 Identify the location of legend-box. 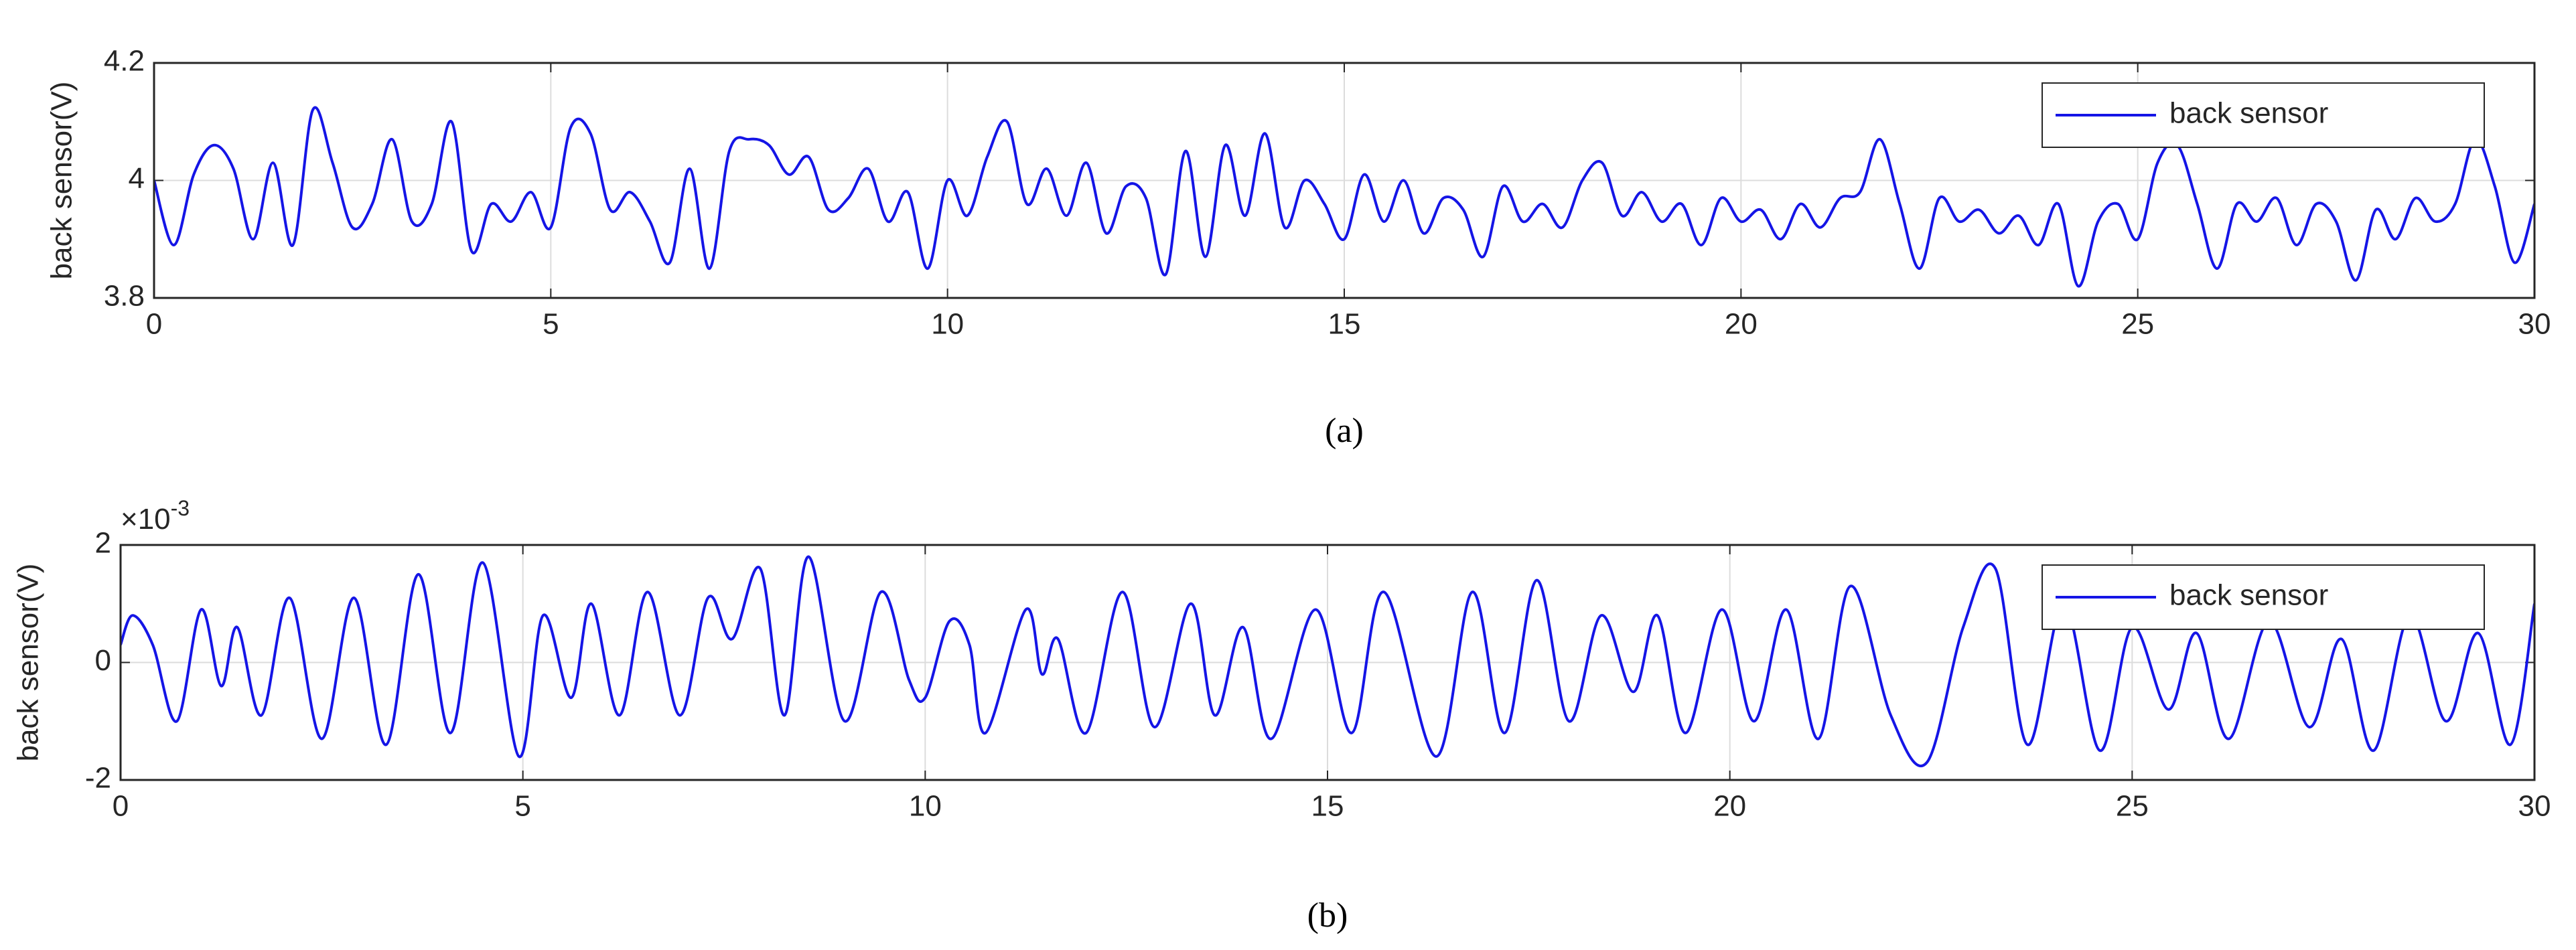
(2263, 115).